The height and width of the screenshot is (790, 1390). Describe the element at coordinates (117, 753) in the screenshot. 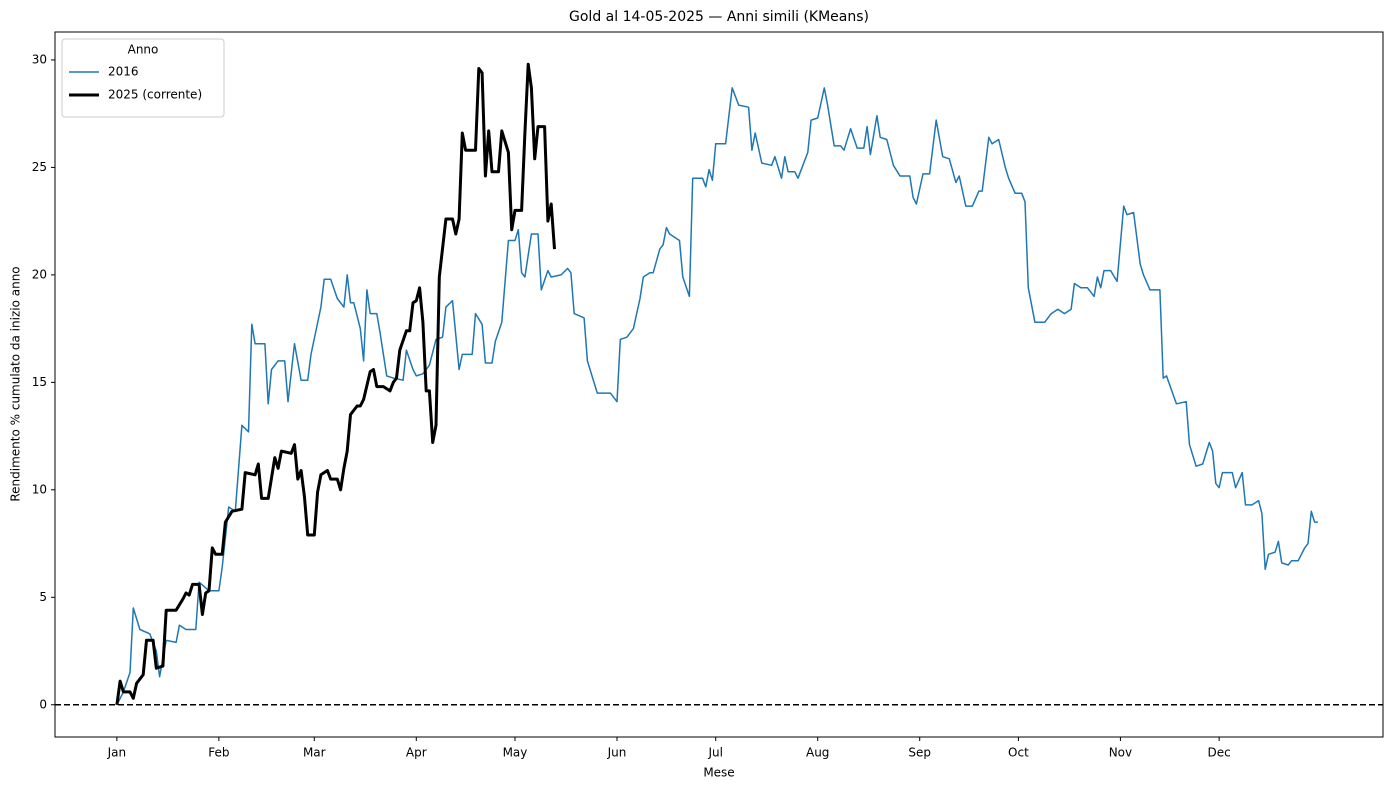

I see `x-tick-label: Jan` at that location.